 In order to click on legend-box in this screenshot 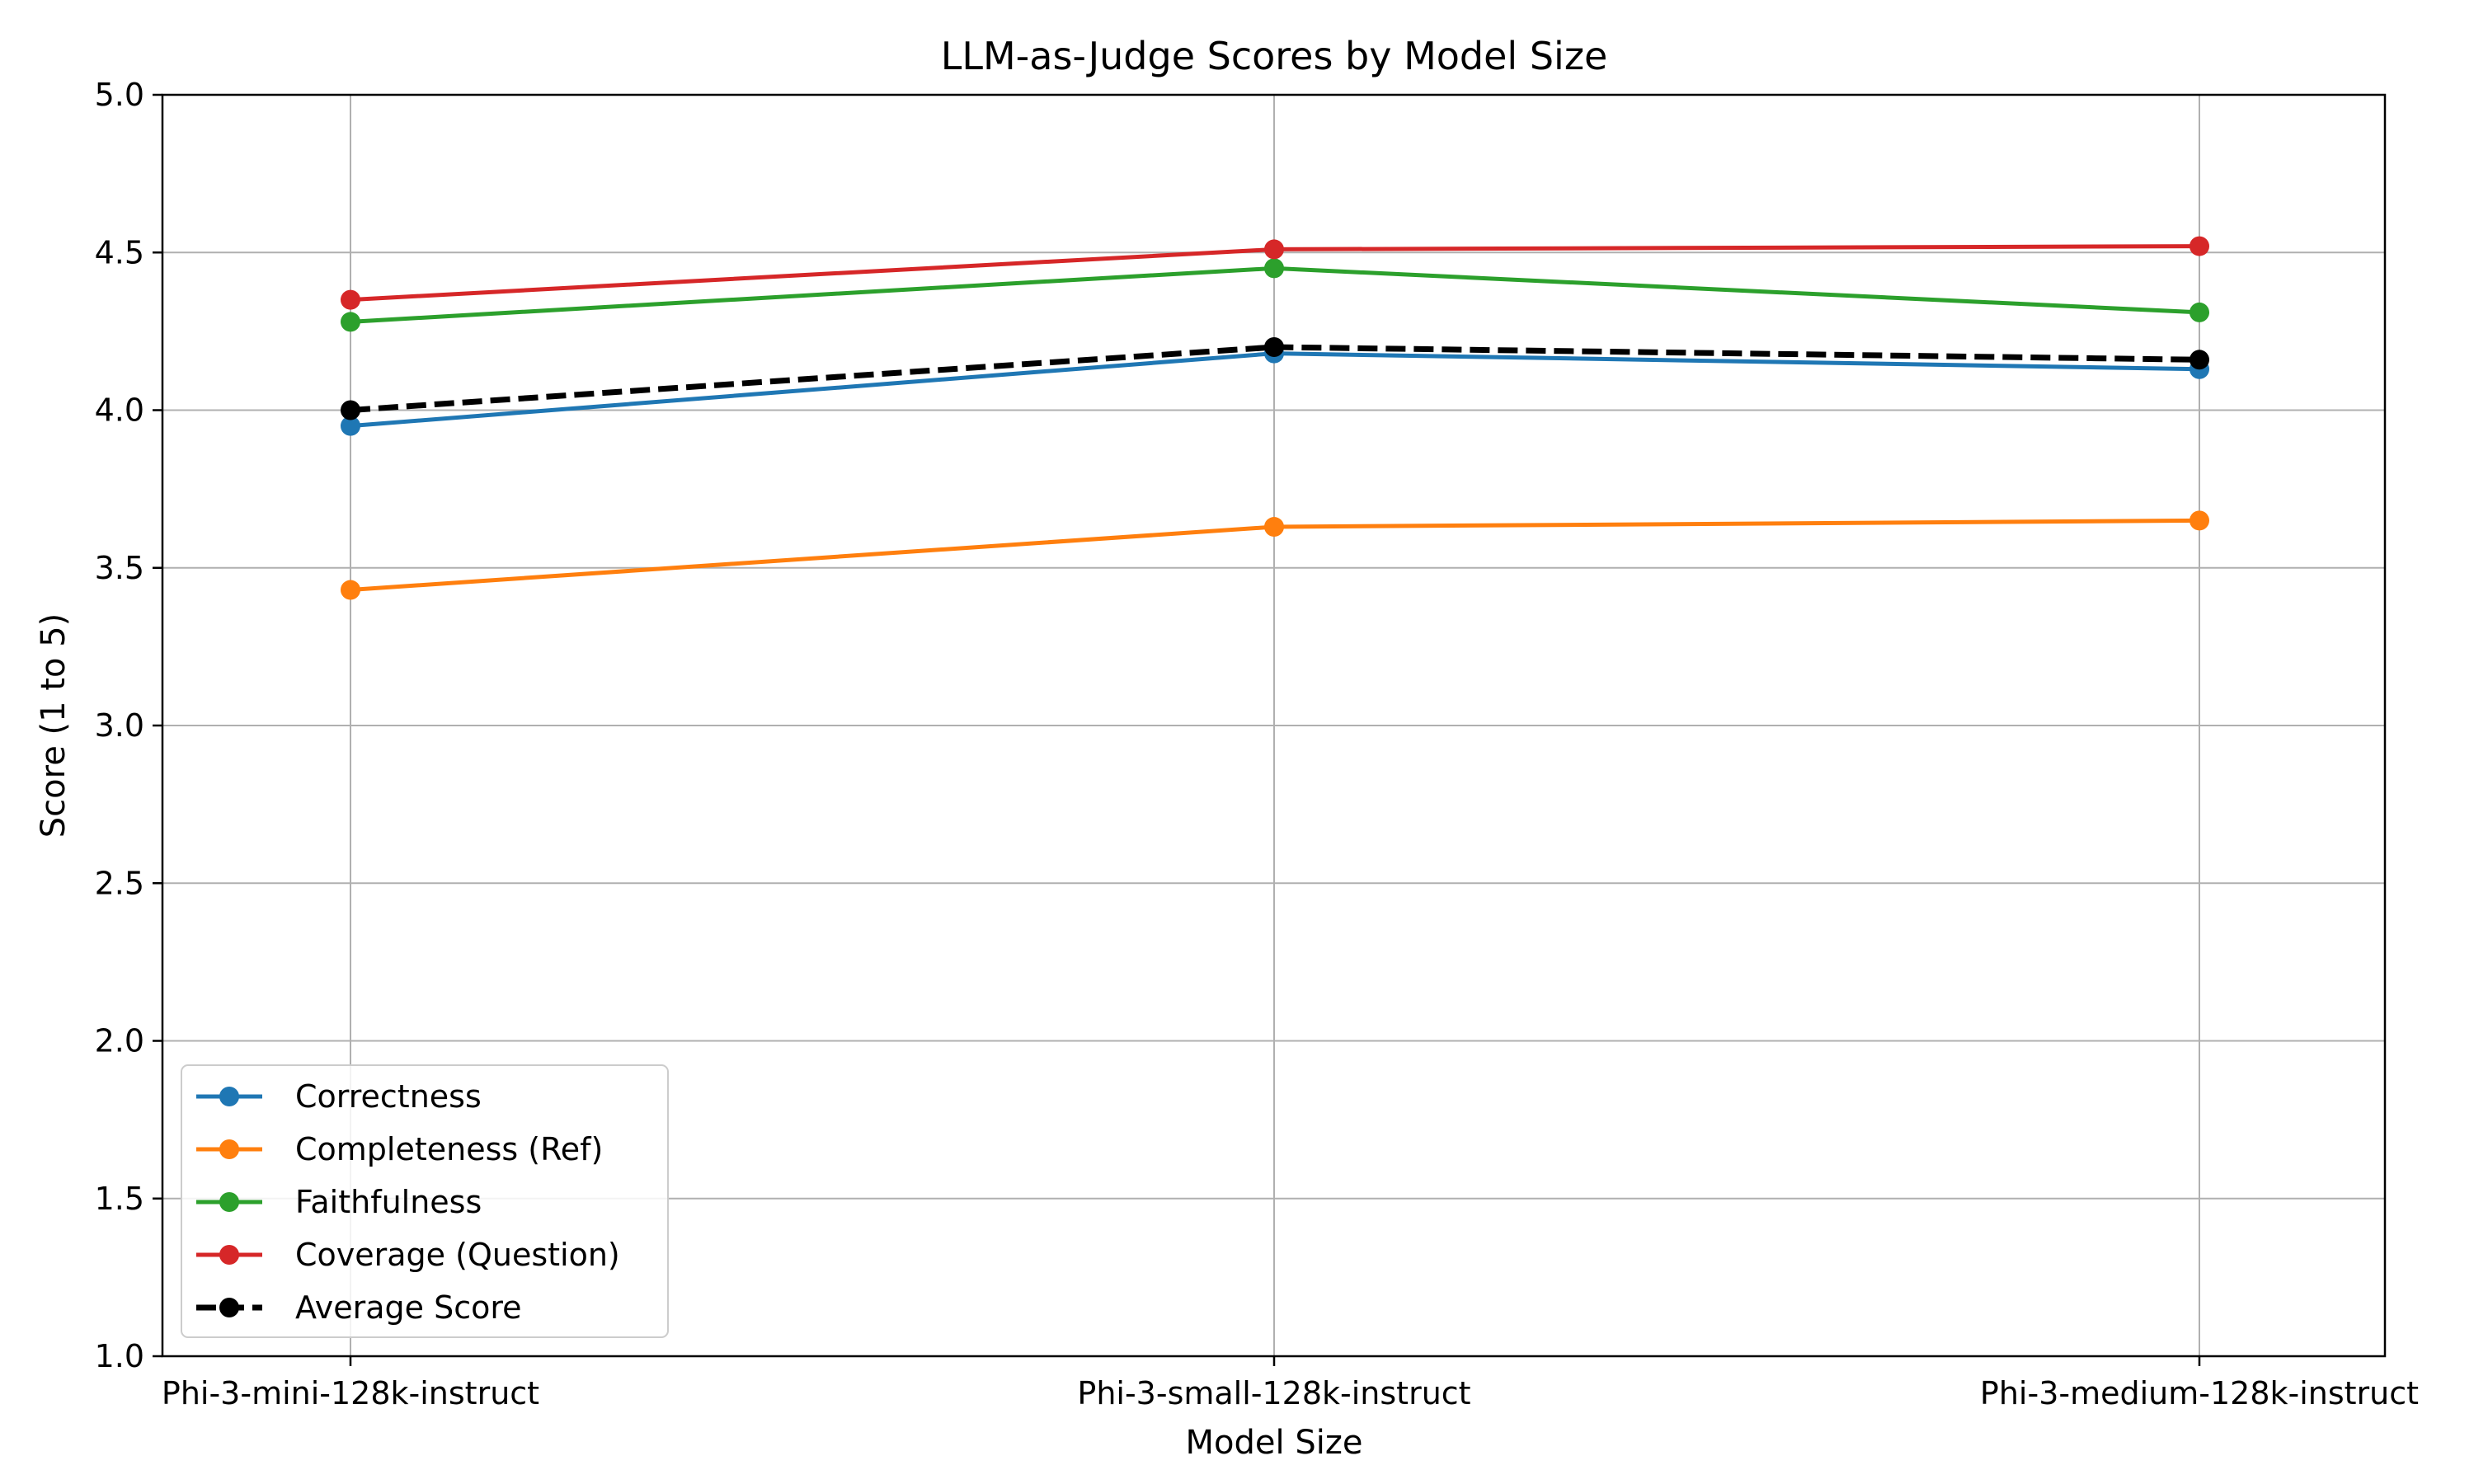, I will do `click(425, 1201)`.